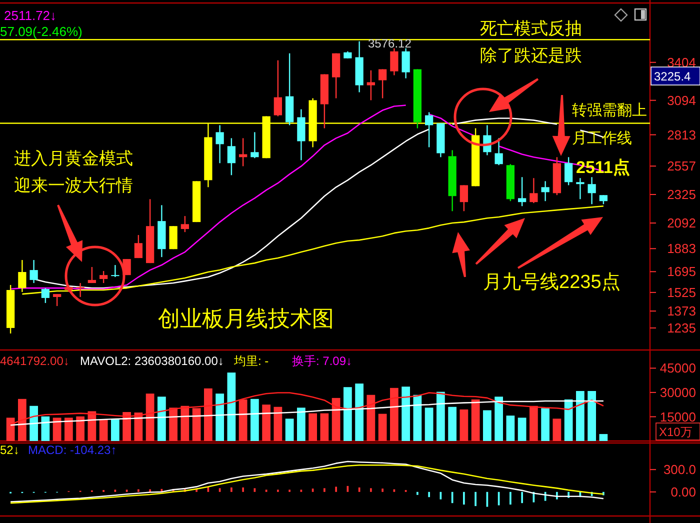 The width and height of the screenshot is (700, 523). What do you see at coordinates (681, 311) in the screenshot?
I see `y-tick-label: 1373` at bounding box center [681, 311].